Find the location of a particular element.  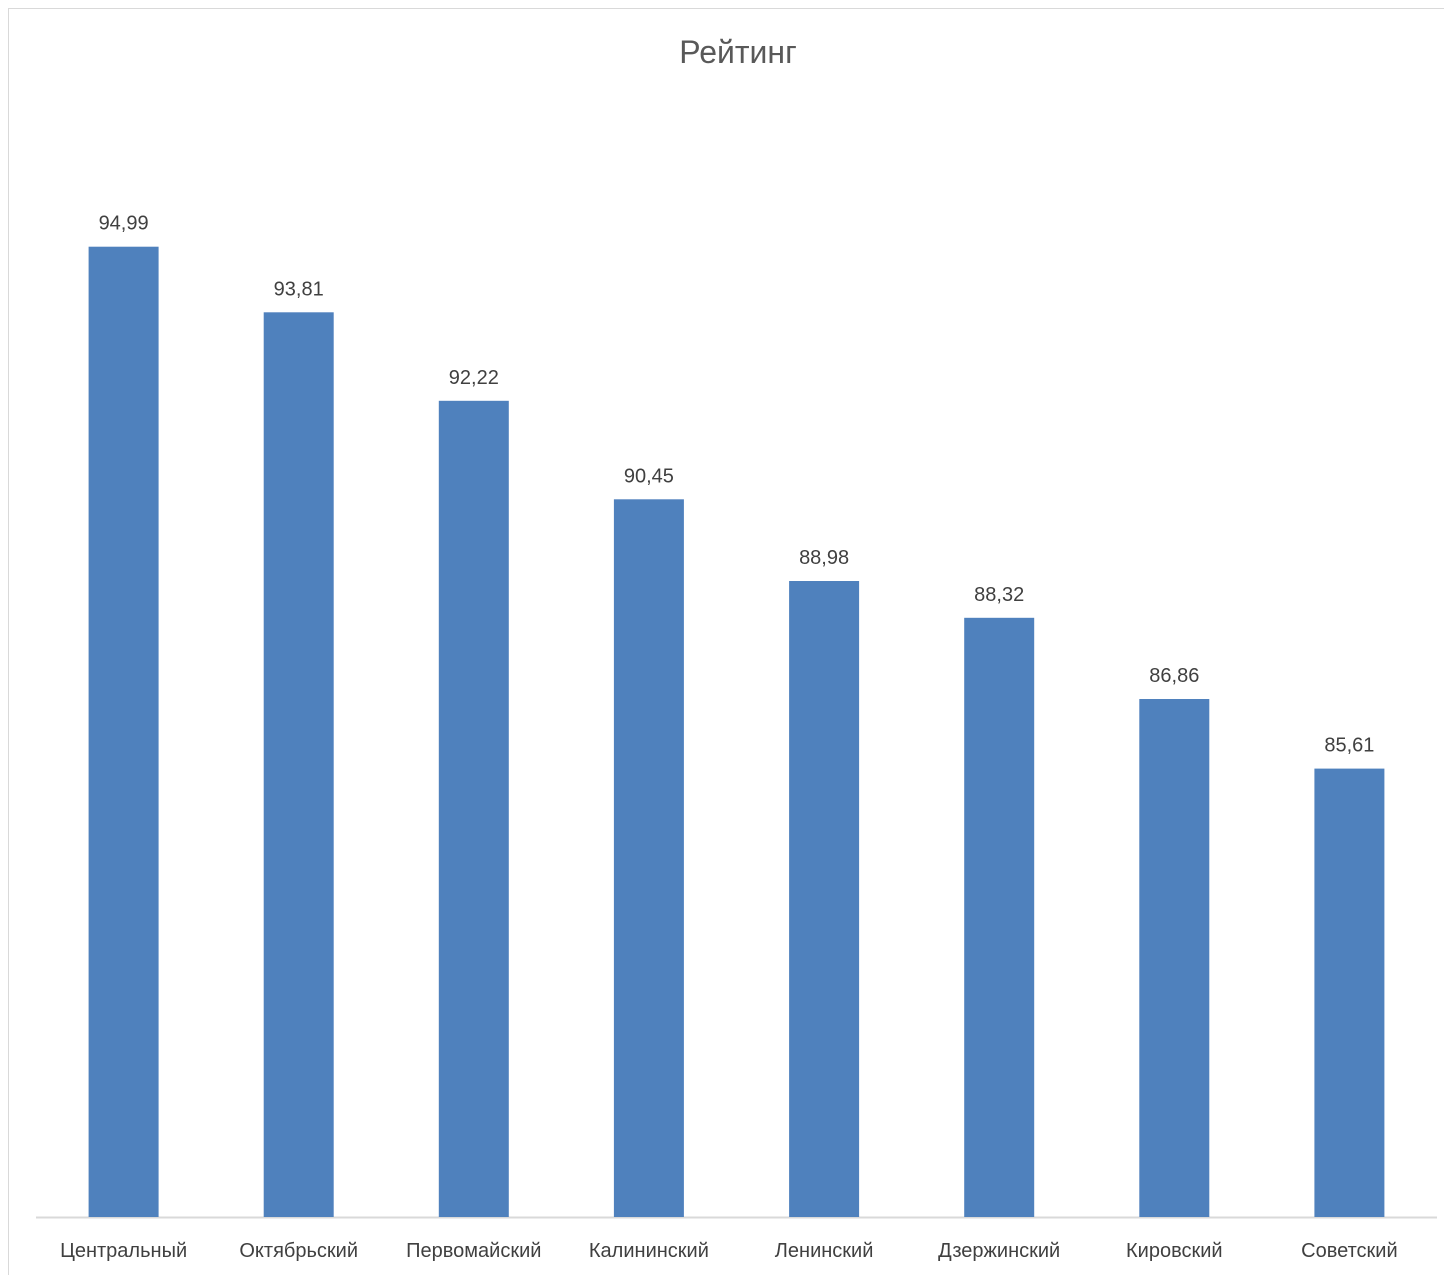

data-label-4: 90,45 is located at coordinates (649, 476).